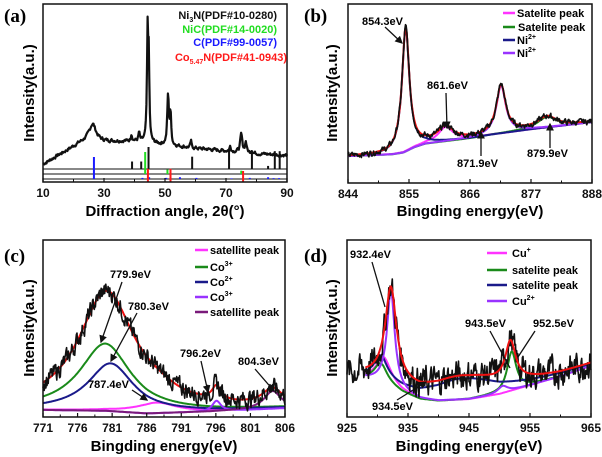  What do you see at coordinates (332, 328) in the screenshot?
I see `y-axis-title-d: Intensity(a.u.)` at bounding box center [332, 328].